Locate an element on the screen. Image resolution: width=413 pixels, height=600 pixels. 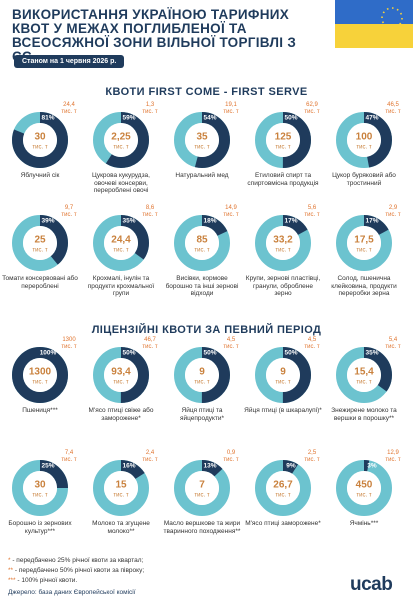
quota-value: 450 is located at coordinates (364, 485).